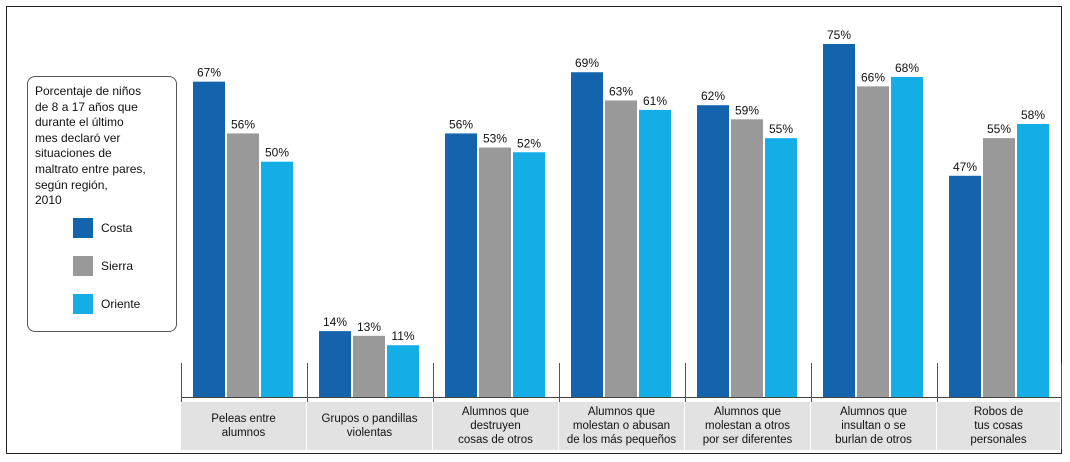  What do you see at coordinates (461, 124) in the screenshot?
I see `data-label-costa-2: 56%` at bounding box center [461, 124].